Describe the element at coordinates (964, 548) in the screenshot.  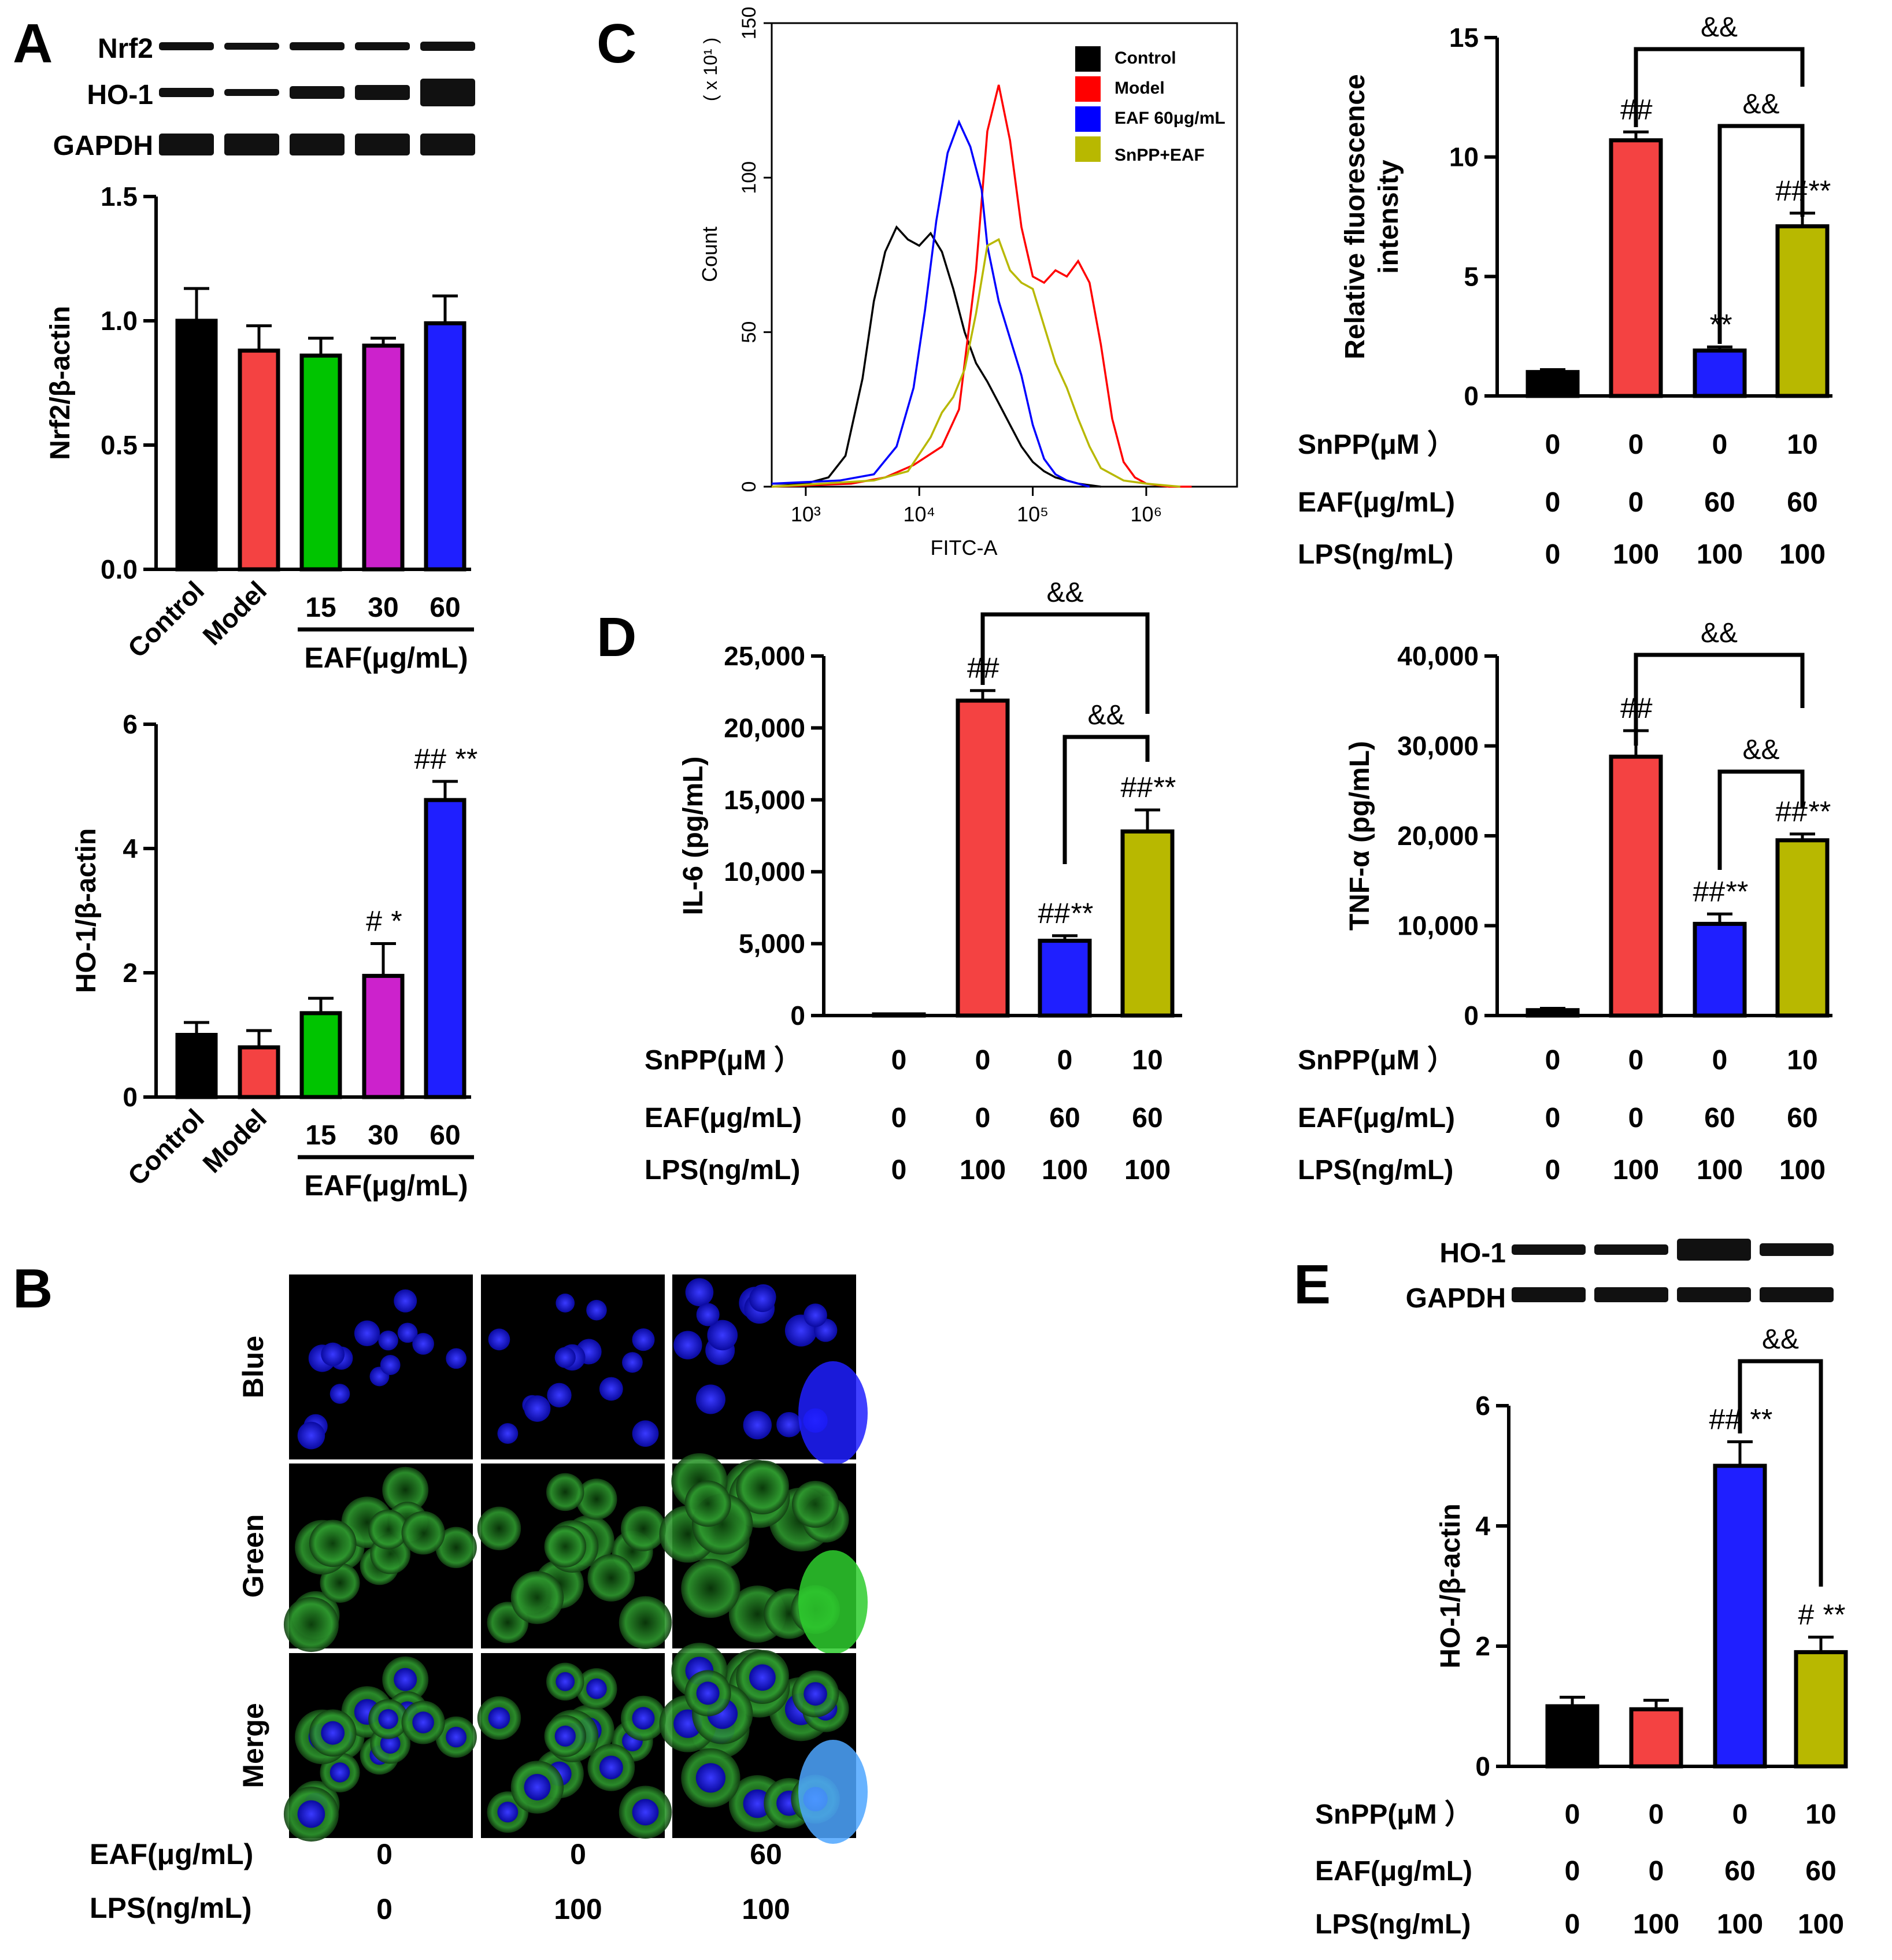
I see `x-axis-label: FITC-A` at that location.